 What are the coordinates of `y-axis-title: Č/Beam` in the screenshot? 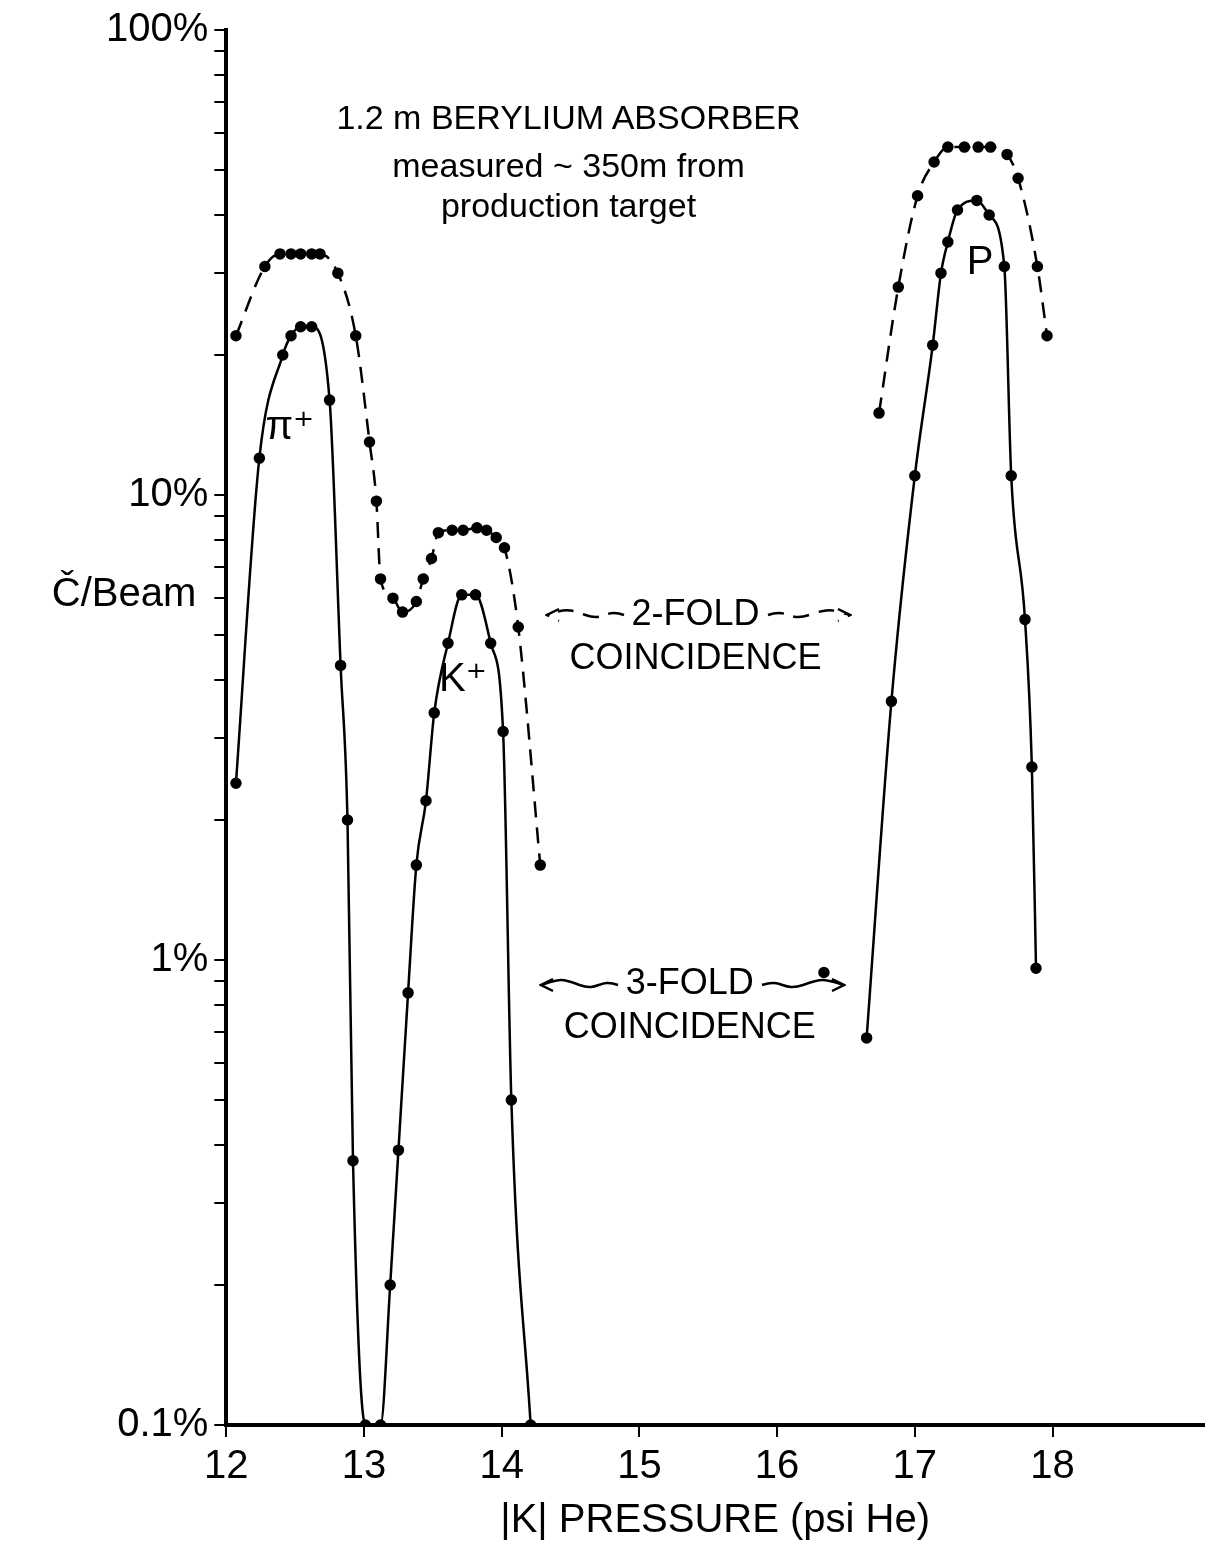 It's located at (124, 592).